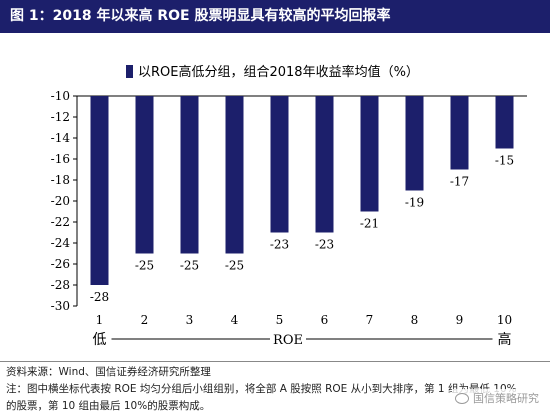  Describe the element at coordinates (60, 264) in the screenshot. I see `y-tick-label: -26` at that location.